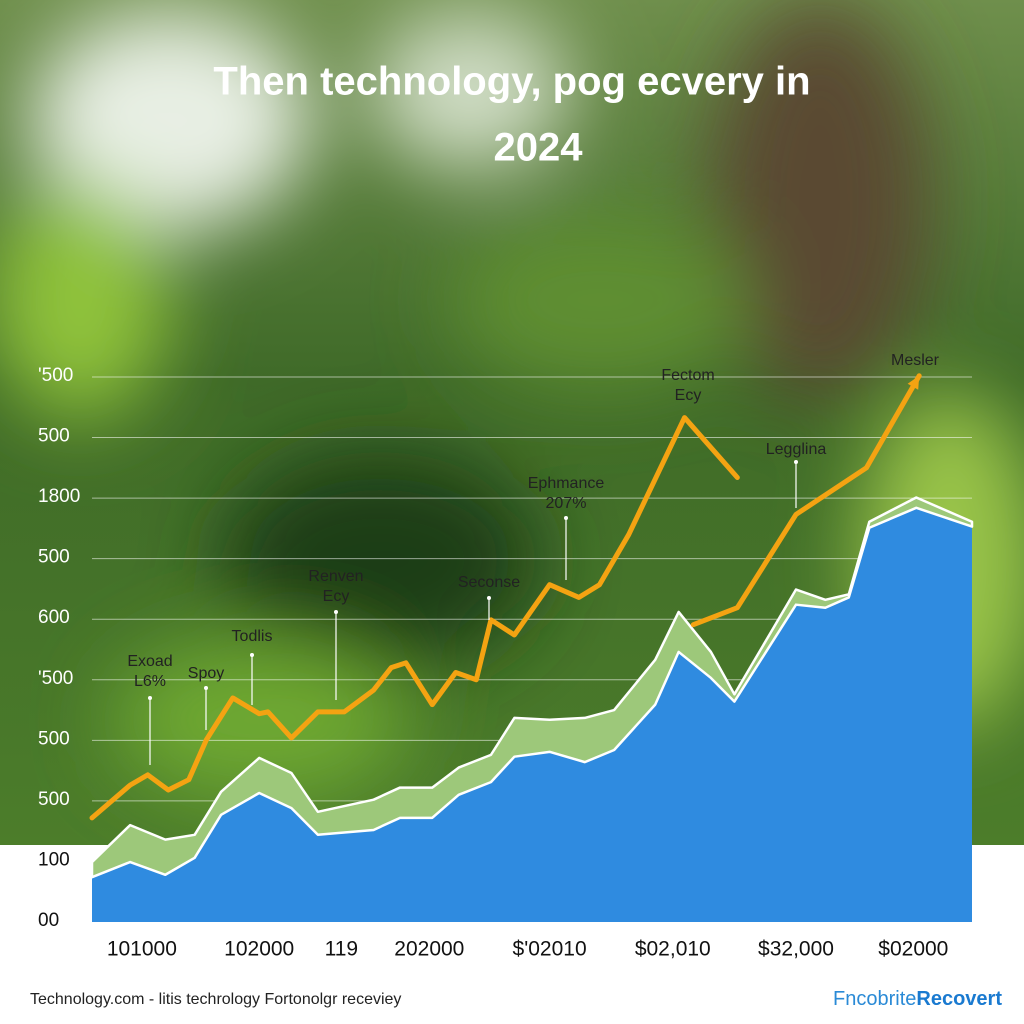  Describe the element at coordinates (550, 949) in the screenshot. I see `x-tick-label: $'02010` at that location.